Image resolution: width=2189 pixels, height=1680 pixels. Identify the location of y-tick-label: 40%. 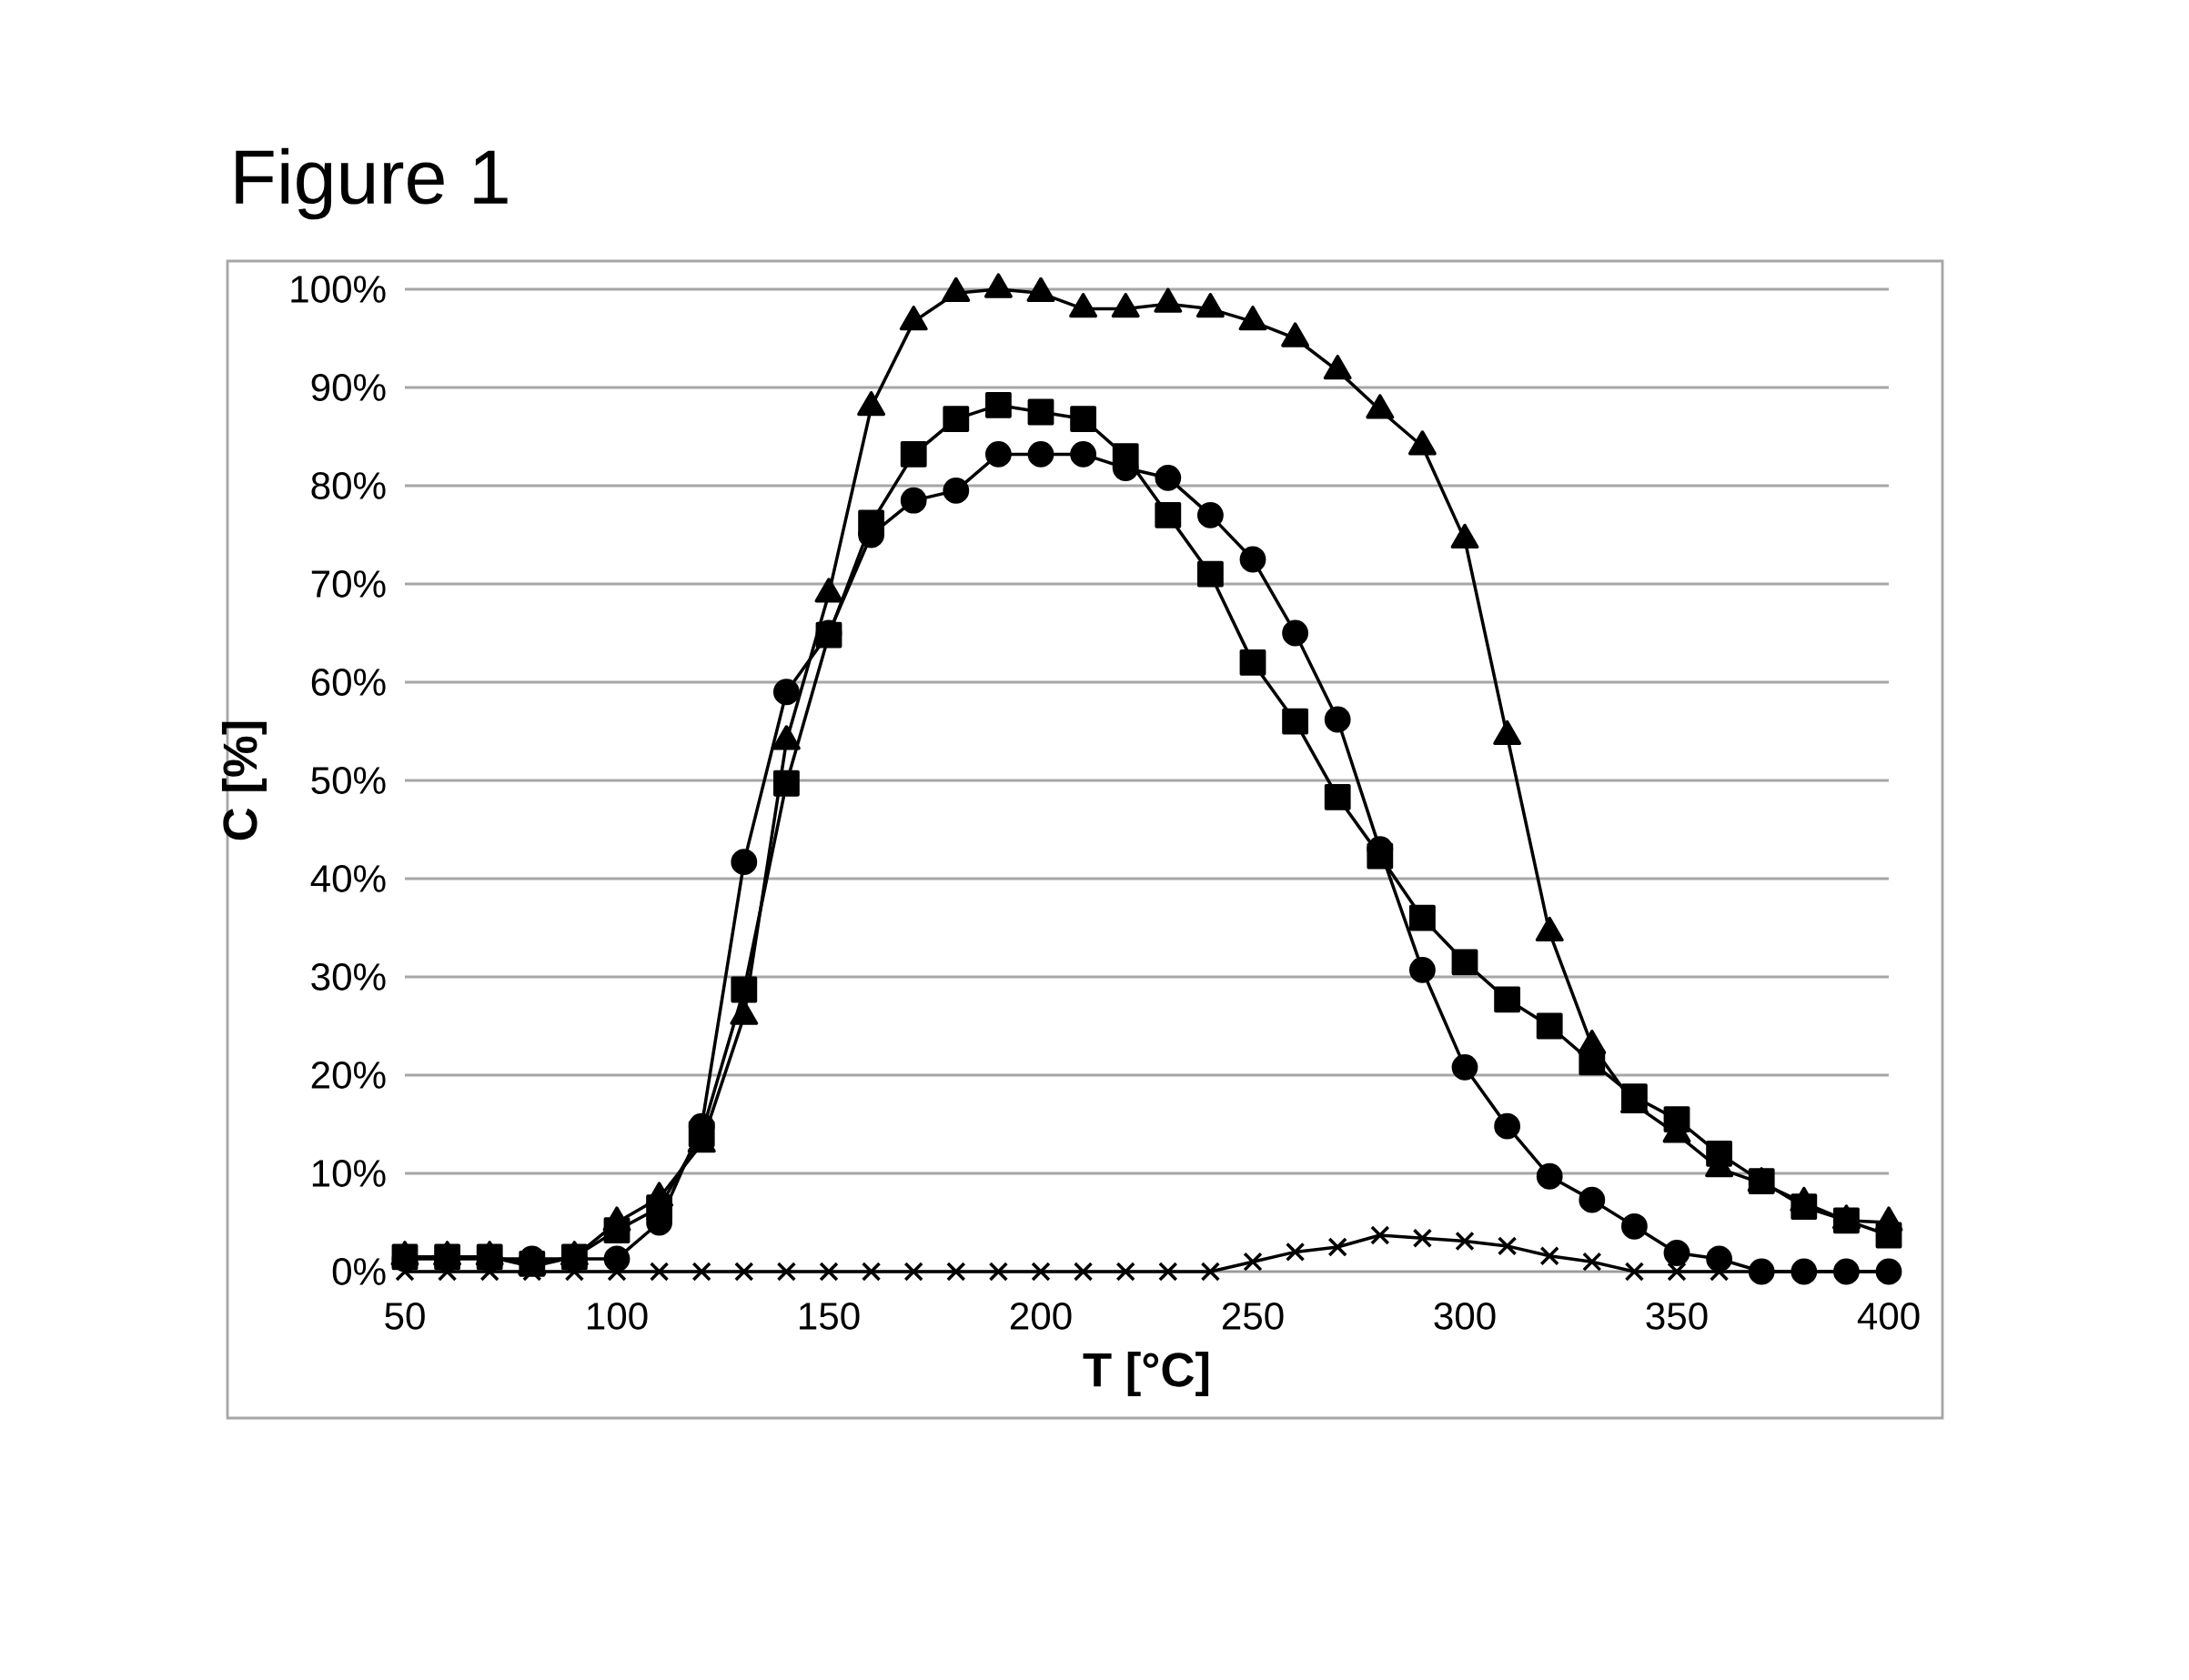
(348, 879).